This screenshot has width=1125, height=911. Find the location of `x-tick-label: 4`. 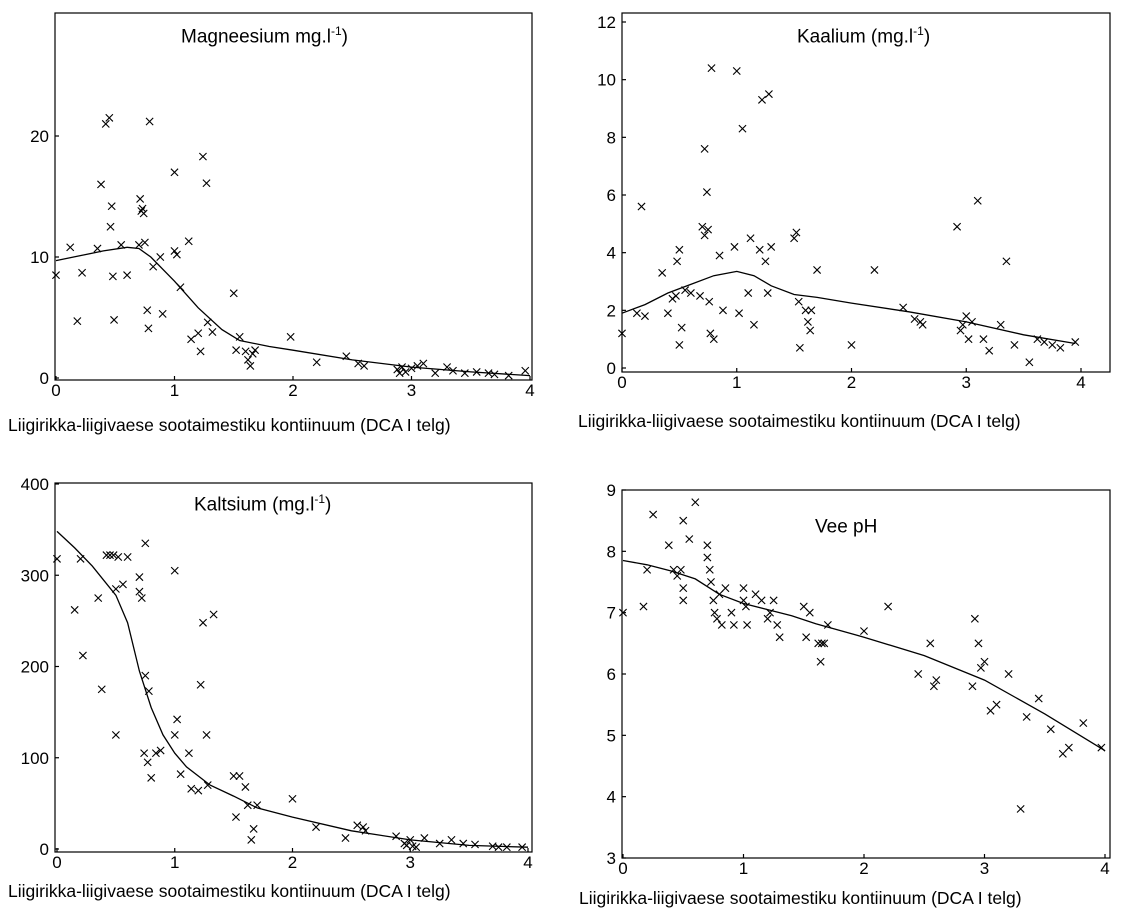

x-tick-label: 4 is located at coordinates (1080, 382).